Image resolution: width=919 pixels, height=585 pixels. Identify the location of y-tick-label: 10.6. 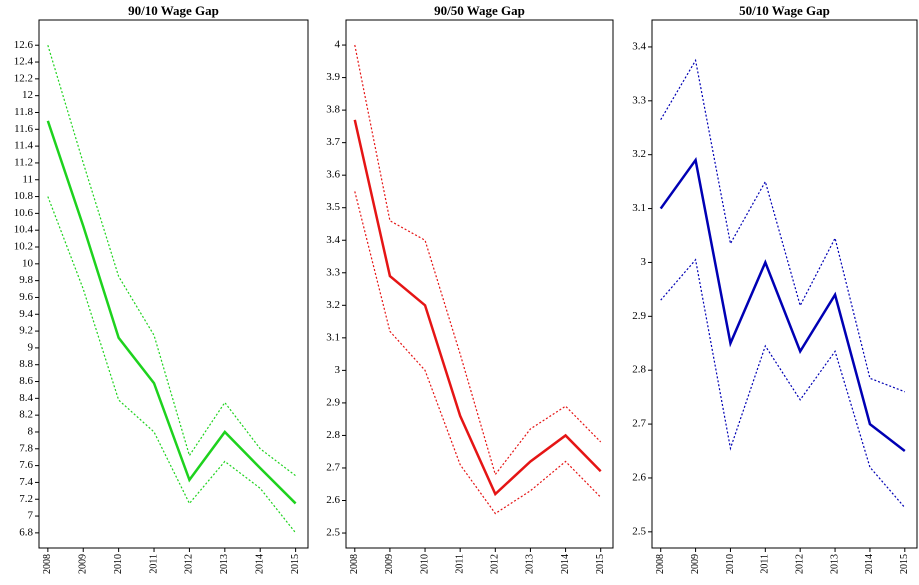
(24, 213).